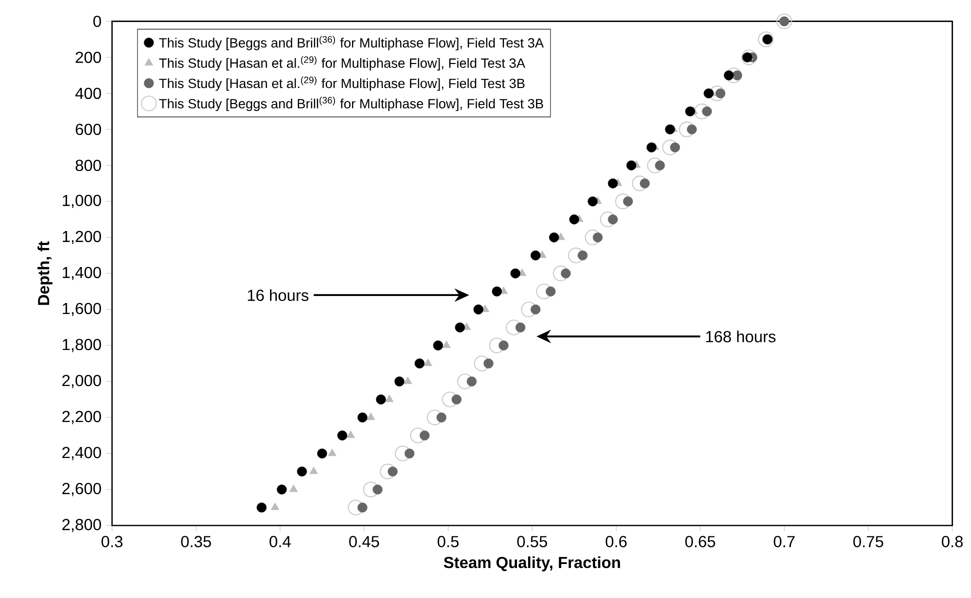 This screenshot has height=598, width=971. What do you see at coordinates (45, 273) in the screenshot?
I see `y-axis-title: Depth, ft` at bounding box center [45, 273].